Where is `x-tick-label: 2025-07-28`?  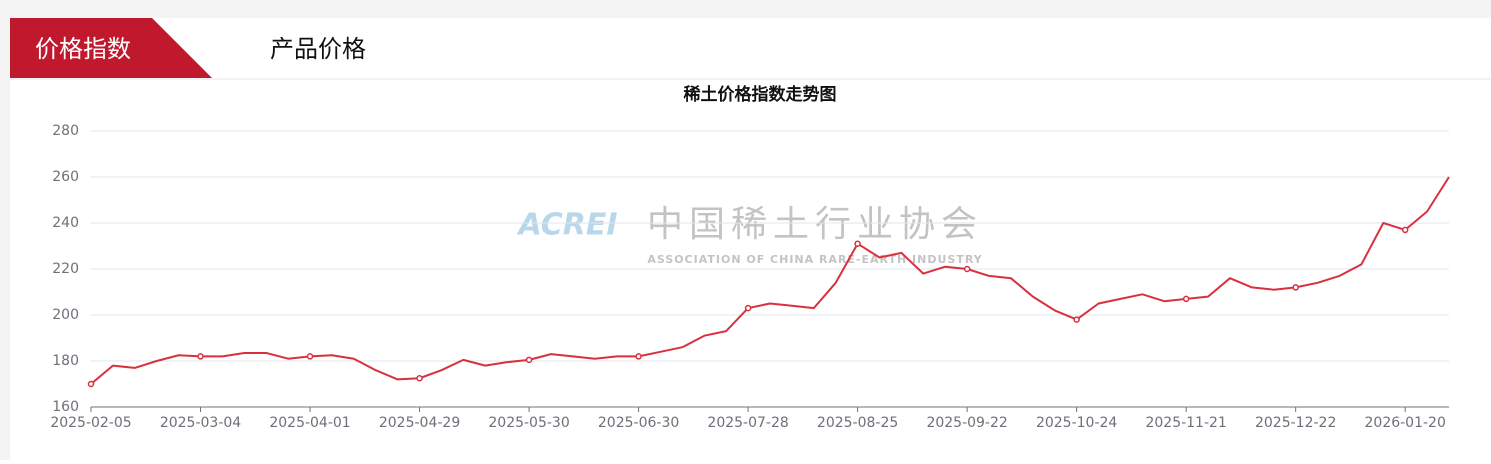
x-tick-label: 2025-07-28 is located at coordinates (747, 423).